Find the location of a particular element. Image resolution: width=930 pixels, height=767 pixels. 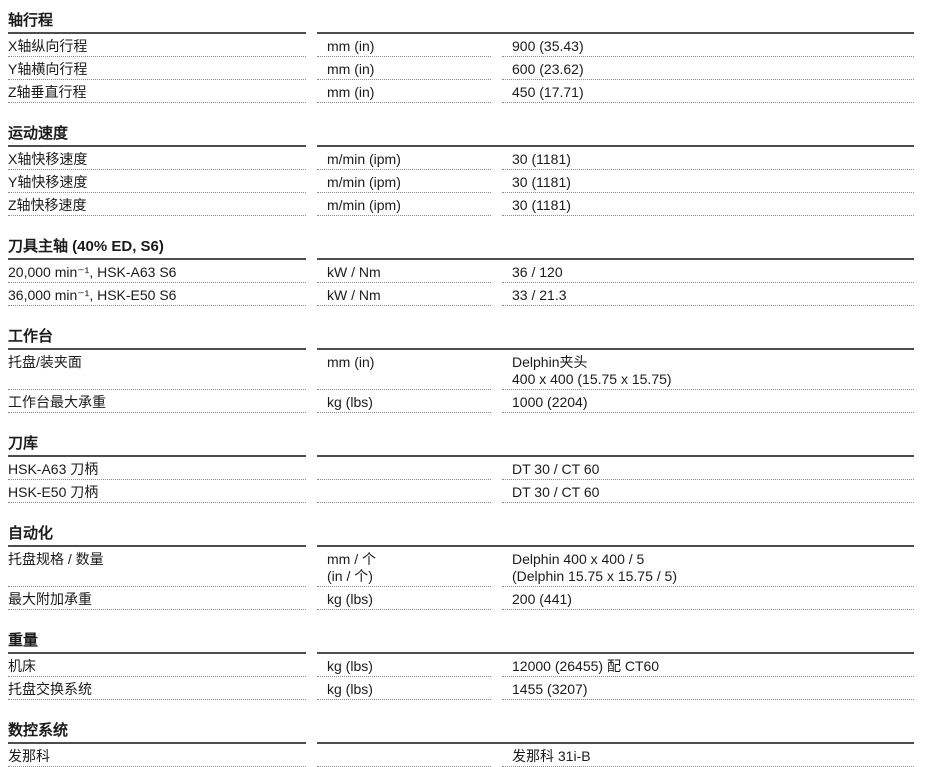

table-row: X轴纵向行程 mm (in) 900 (35.43) is located at coordinates (461, 45).